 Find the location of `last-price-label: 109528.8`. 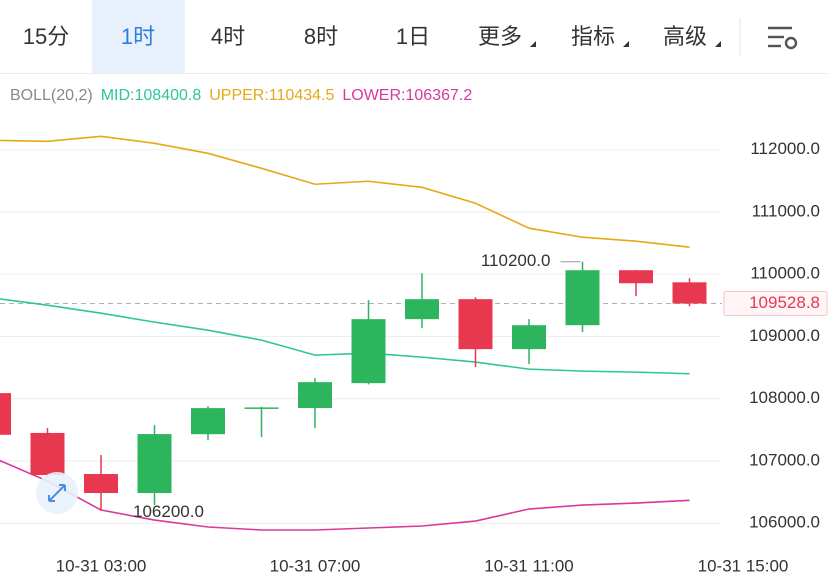

last-price-label: 109528.8 is located at coordinates (784, 302).